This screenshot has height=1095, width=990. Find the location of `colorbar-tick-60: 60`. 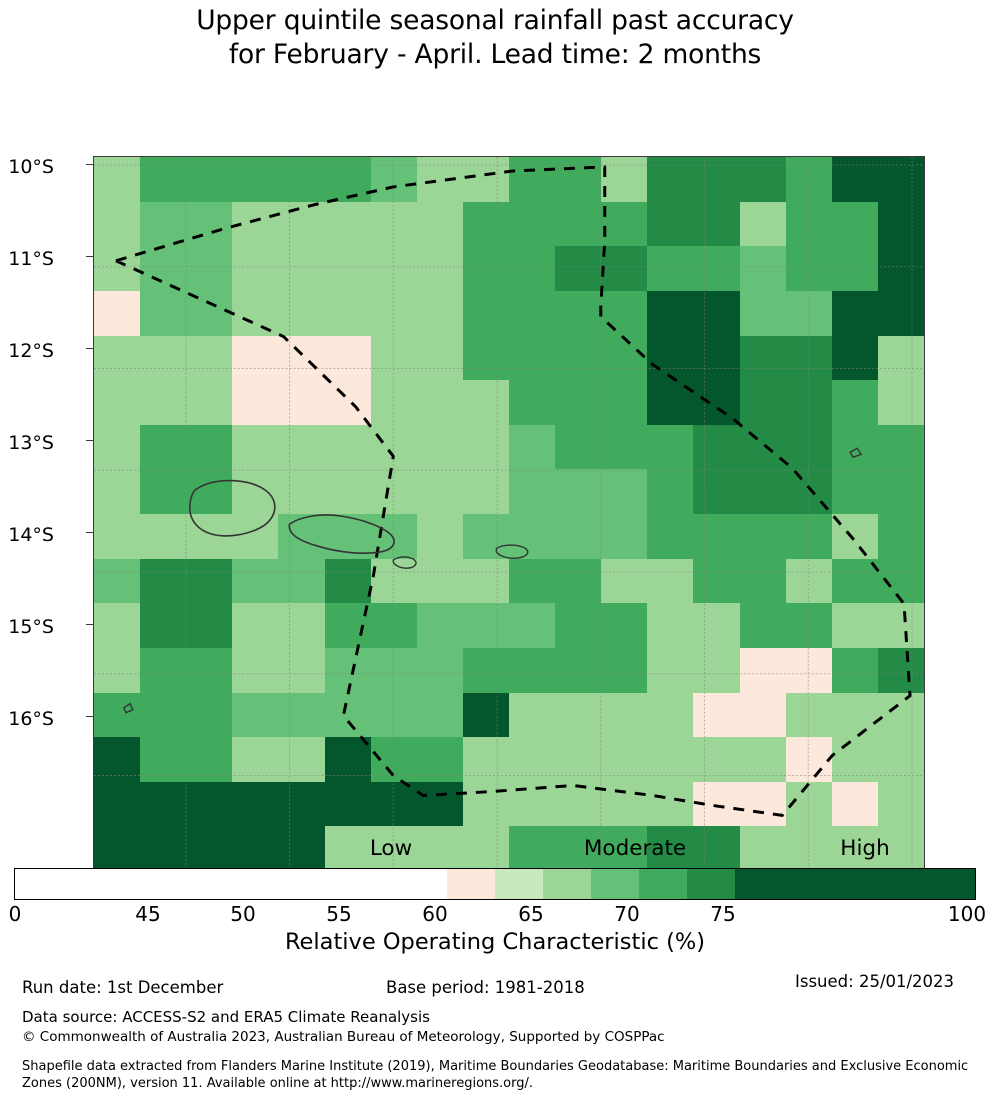

colorbar-tick-60: 60 is located at coordinates (435, 914).